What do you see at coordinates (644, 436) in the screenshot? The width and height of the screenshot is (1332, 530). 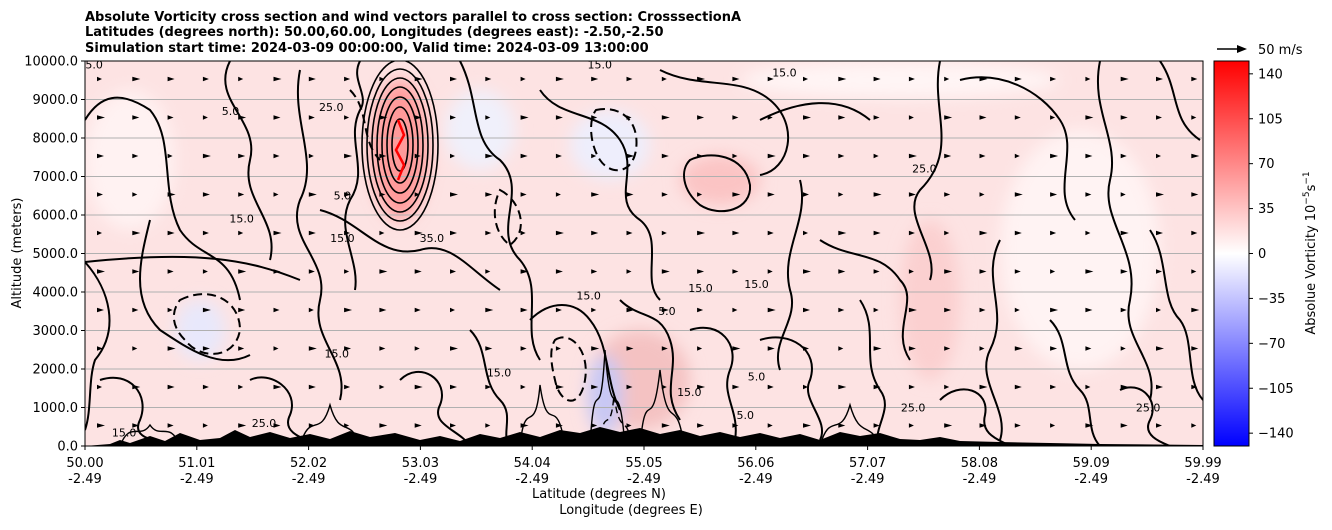 I see `terrain` at bounding box center [644, 436].